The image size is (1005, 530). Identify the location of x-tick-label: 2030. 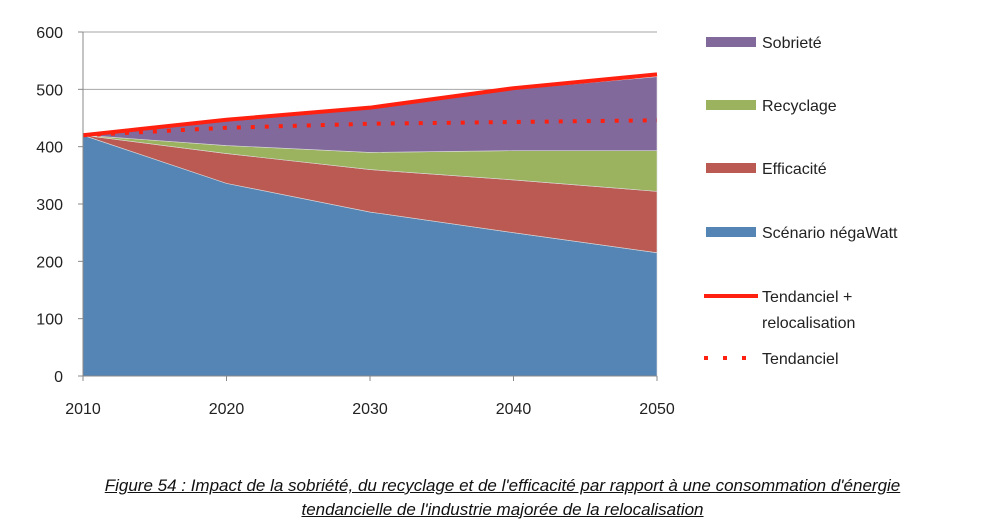
(370, 409).